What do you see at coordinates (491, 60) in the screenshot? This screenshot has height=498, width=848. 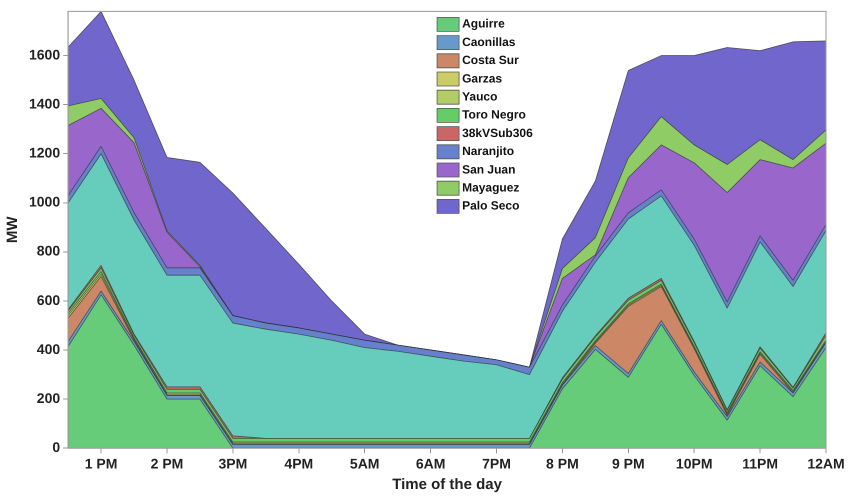 I see `legend-label: Costa Sur` at bounding box center [491, 60].